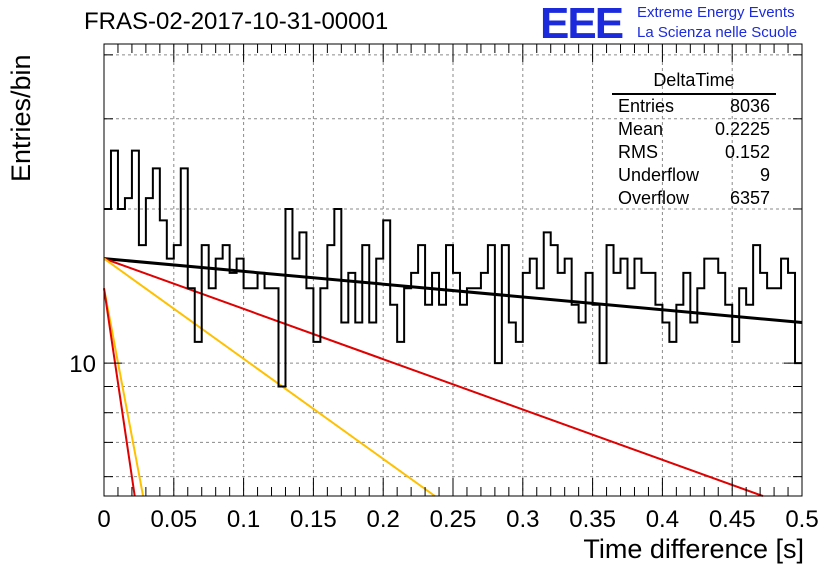 This screenshot has height=572, width=836. I want to click on logo-line-2: La Scienza nelle Scuole, so click(717, 32).